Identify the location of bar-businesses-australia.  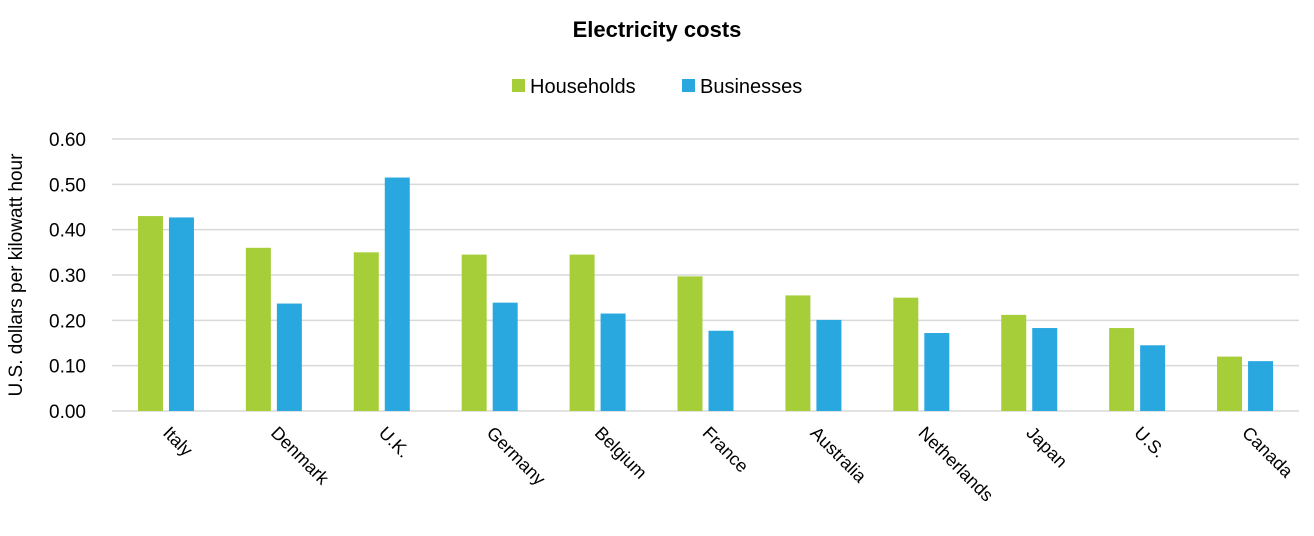
(829, 365).